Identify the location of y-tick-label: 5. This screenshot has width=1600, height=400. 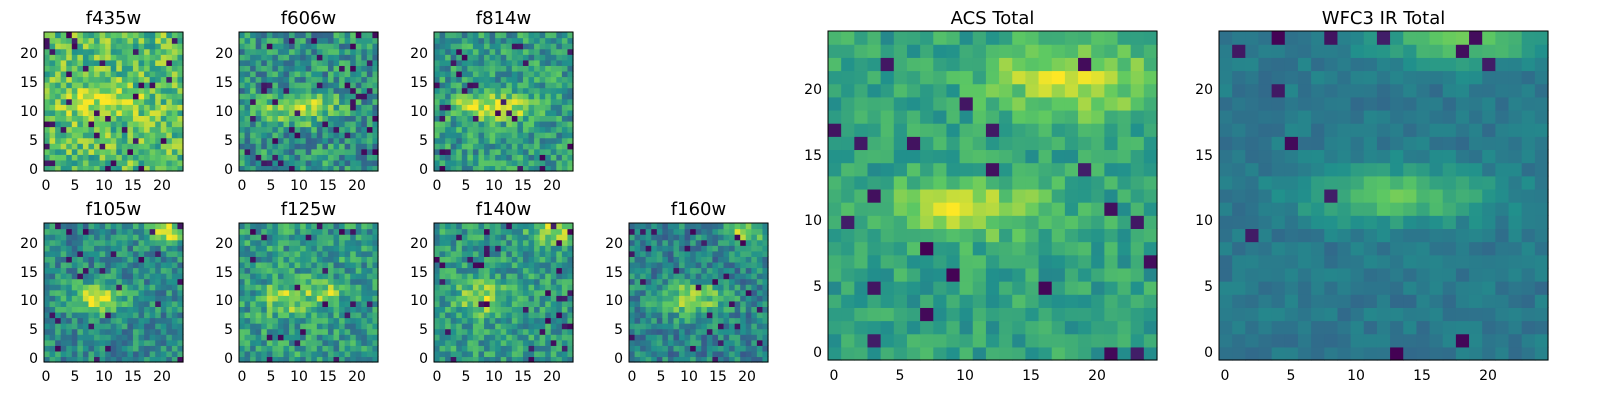
(423, 141).